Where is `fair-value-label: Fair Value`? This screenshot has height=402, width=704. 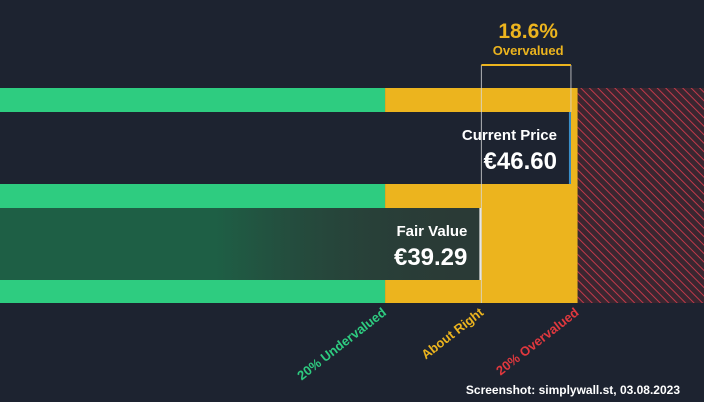
fair-value-label: Fair Value is located at coordinates (432, 231).